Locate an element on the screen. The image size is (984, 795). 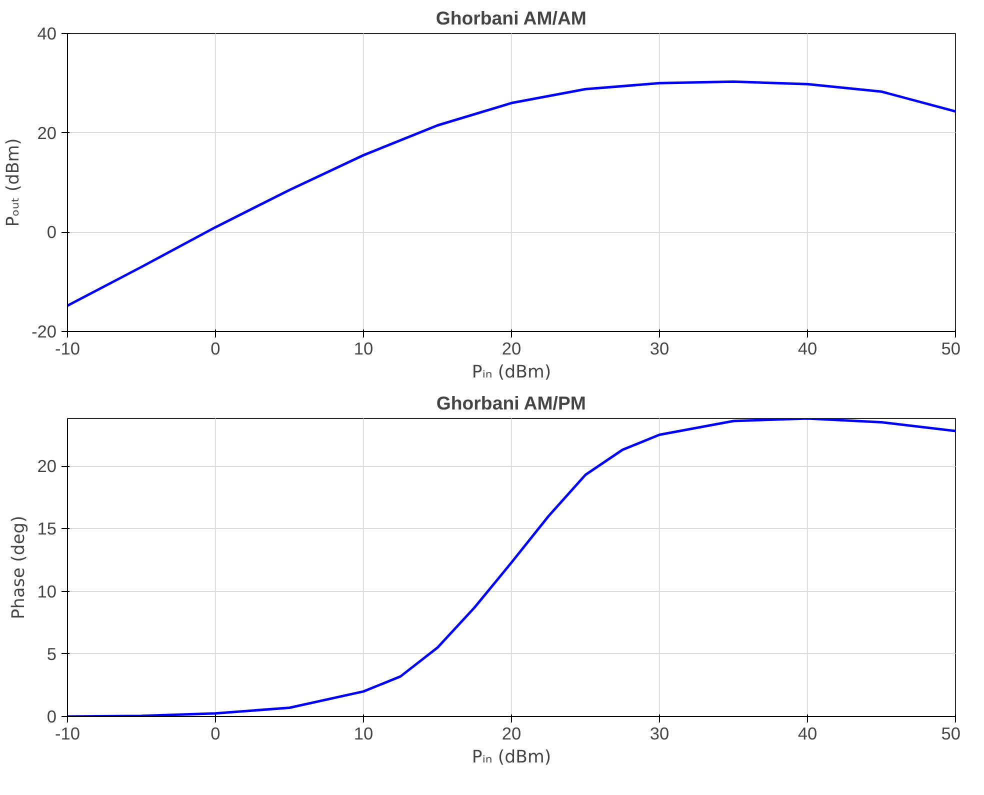
y-tick-label: -20 is located at coordinates (43, 332).